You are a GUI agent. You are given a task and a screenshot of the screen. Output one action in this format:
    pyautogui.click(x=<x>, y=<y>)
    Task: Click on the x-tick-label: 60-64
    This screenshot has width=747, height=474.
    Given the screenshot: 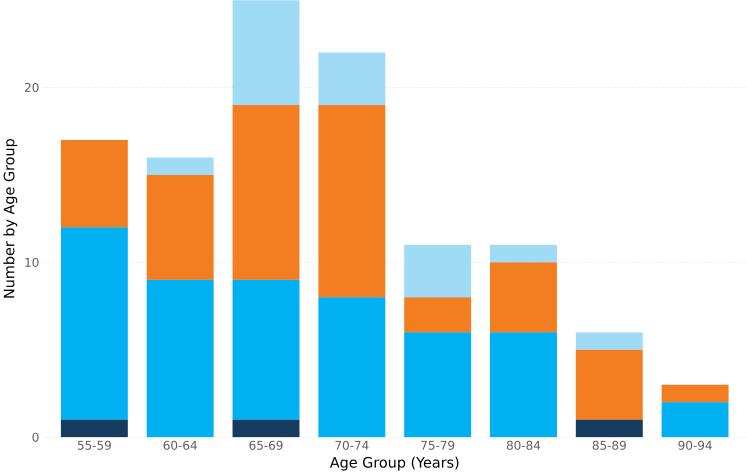 What is the action you would take?
    pyautogui.click(x=180, y=445)
    